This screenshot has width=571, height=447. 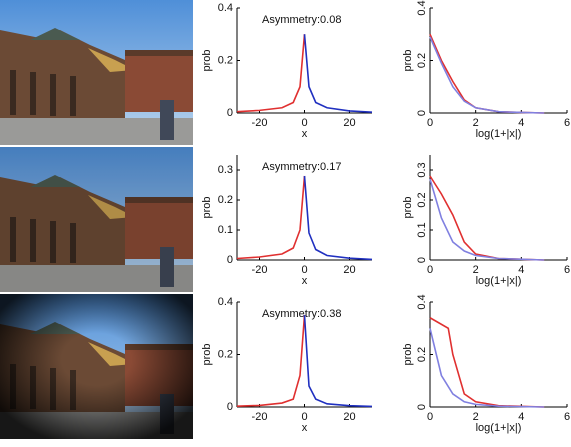 What do you see at coordinates (301, 20) in the screenshot?
I see `annotation: Asymmetry:0.08` at bounding box center [301, 20].